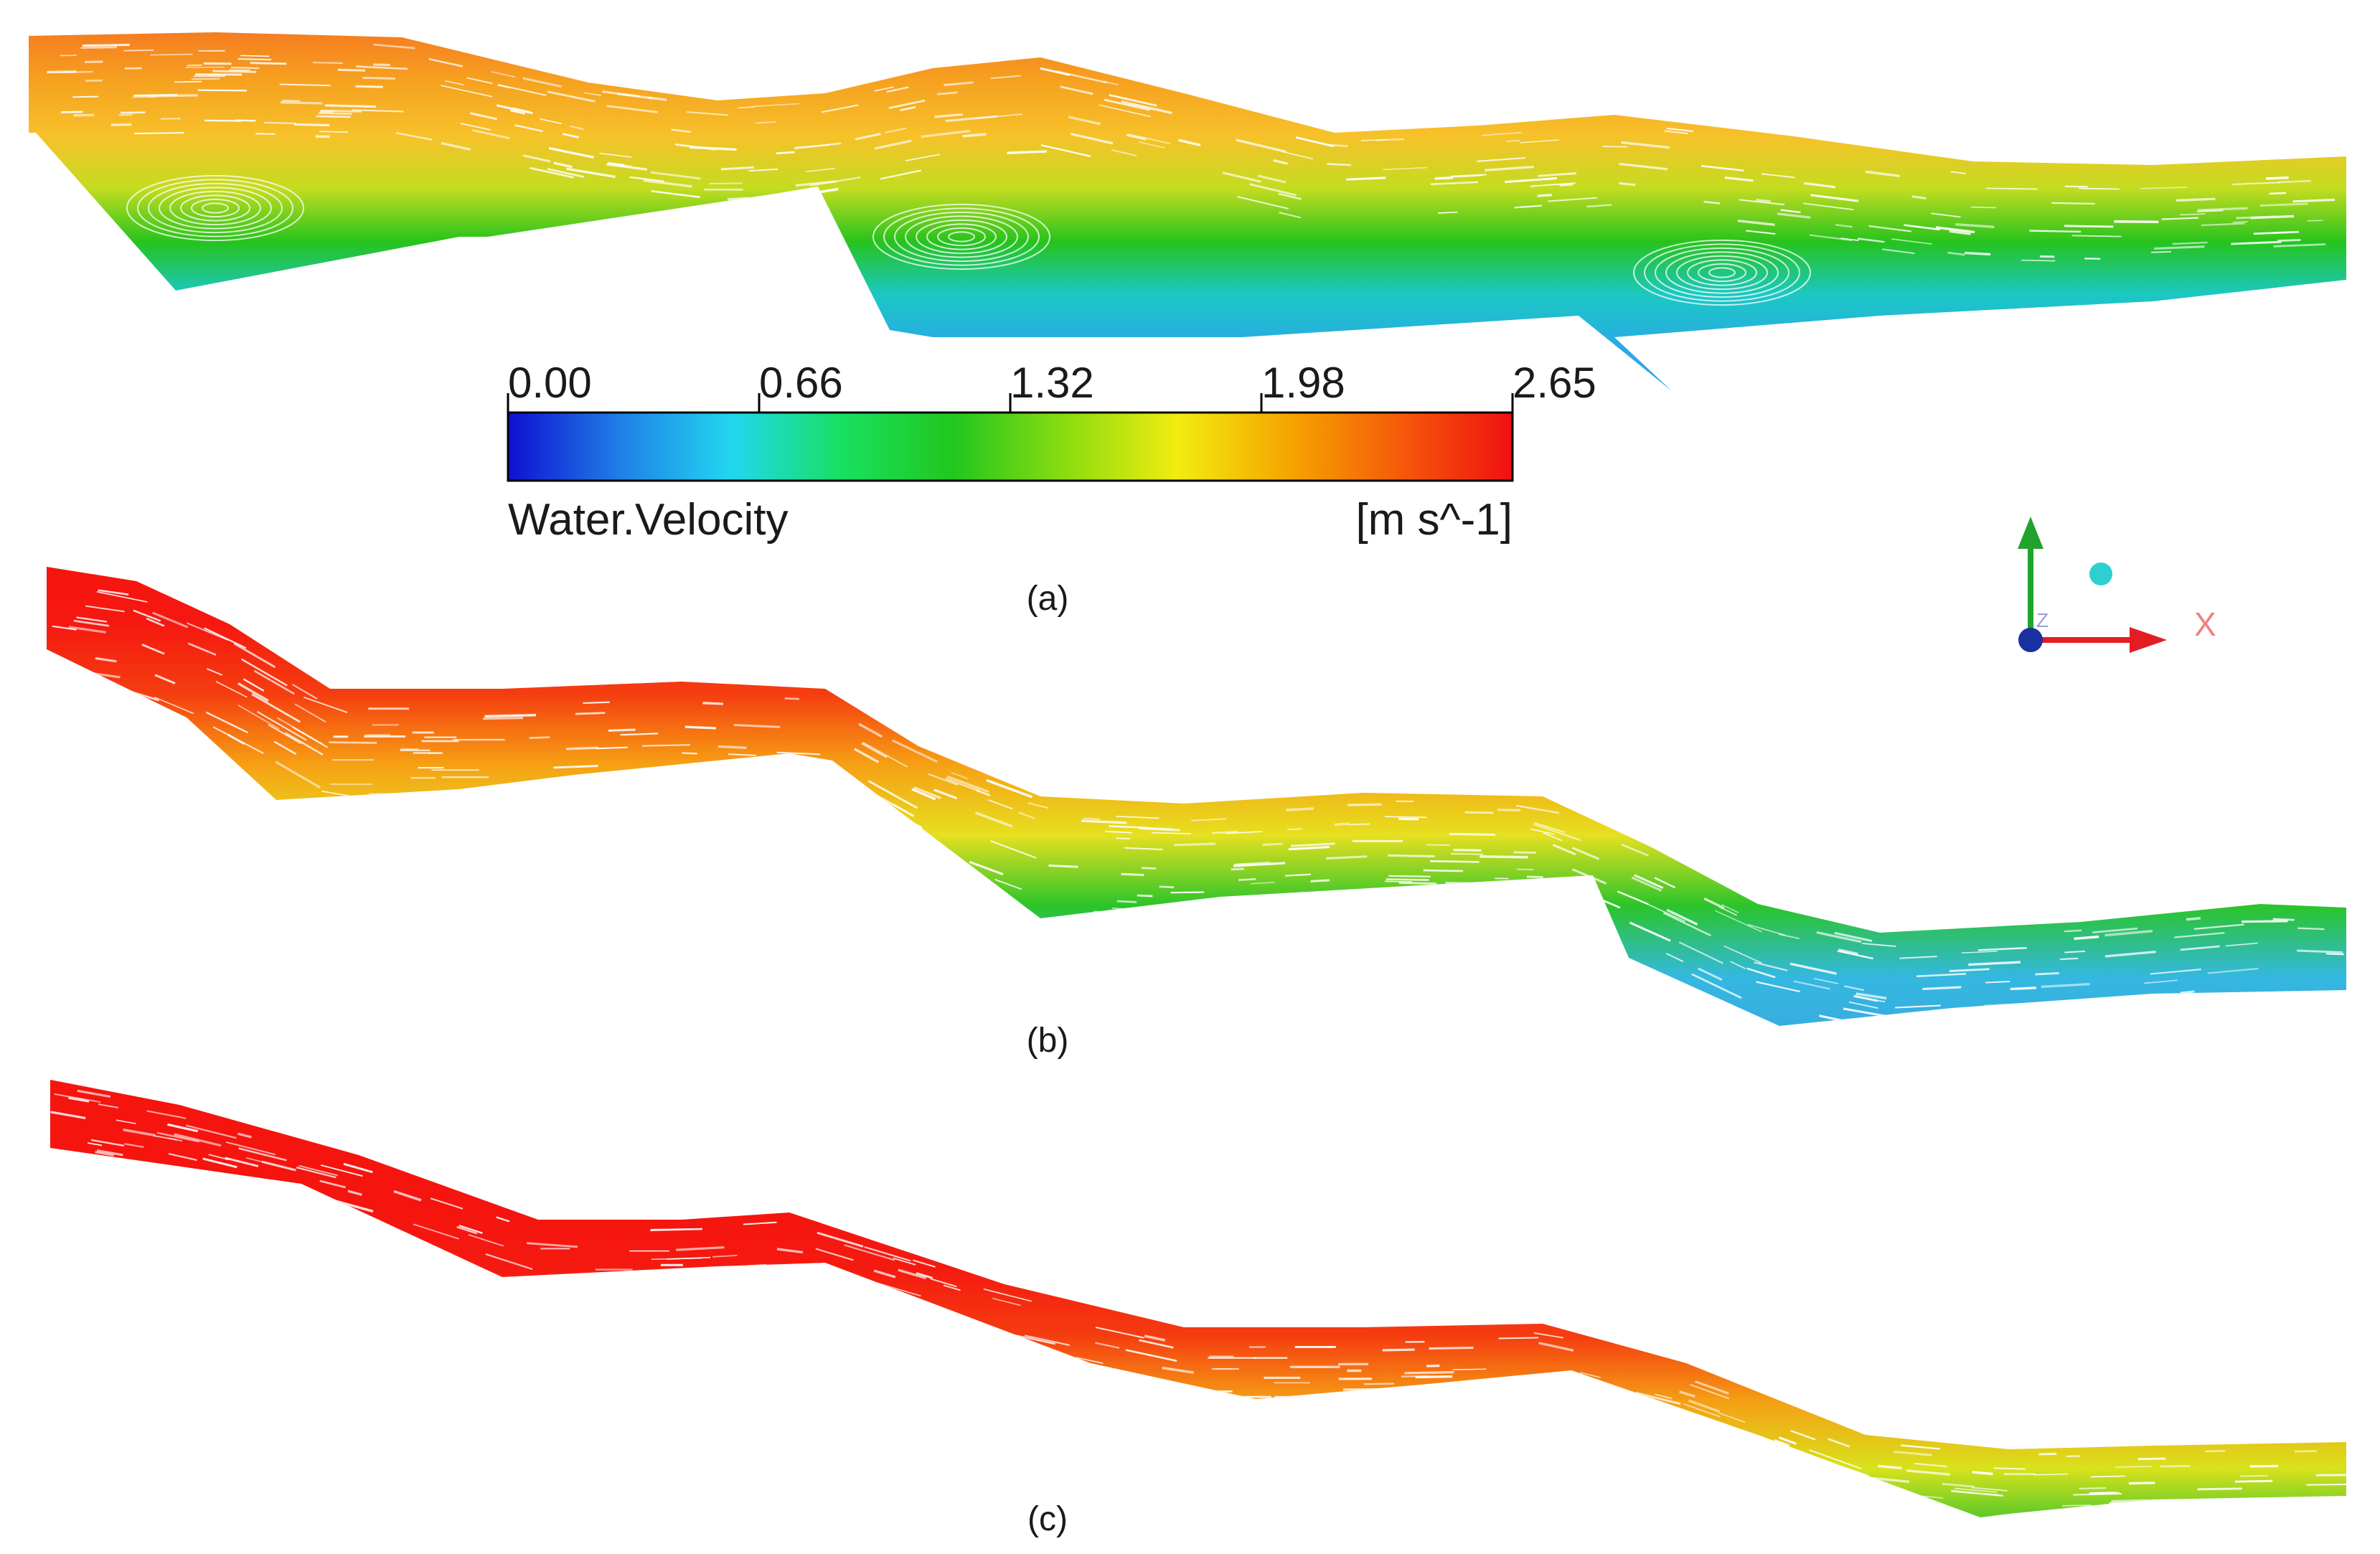 This screenshot has width=2380, height=1554. I want to click on legend-tick-marks, so click(1011, 403).